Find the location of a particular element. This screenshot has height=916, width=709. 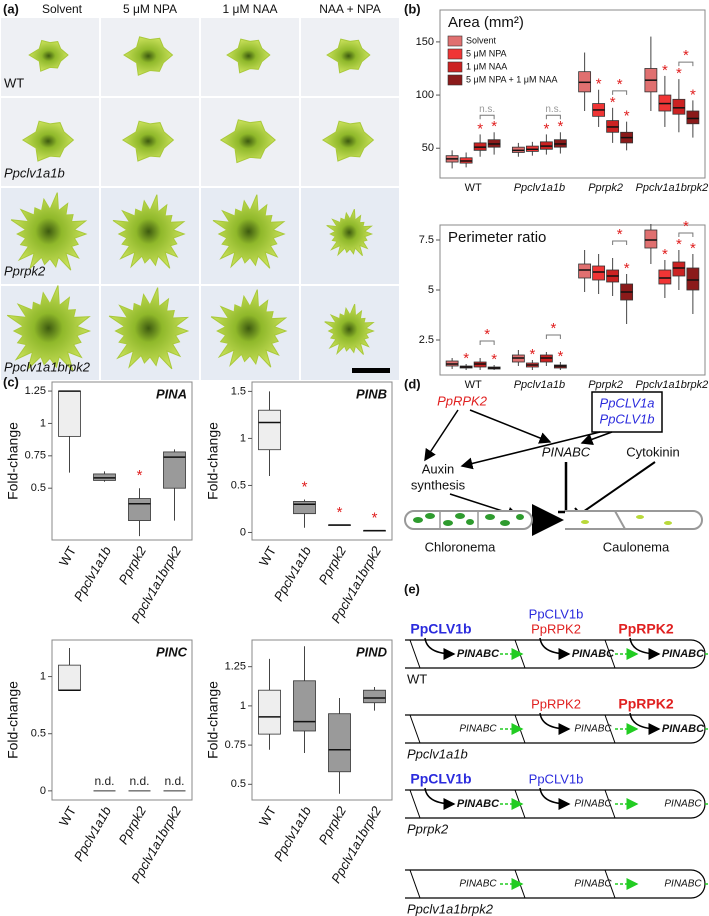

x-tick-label: Ppclv1a1b is located at coordinates (539, 188).